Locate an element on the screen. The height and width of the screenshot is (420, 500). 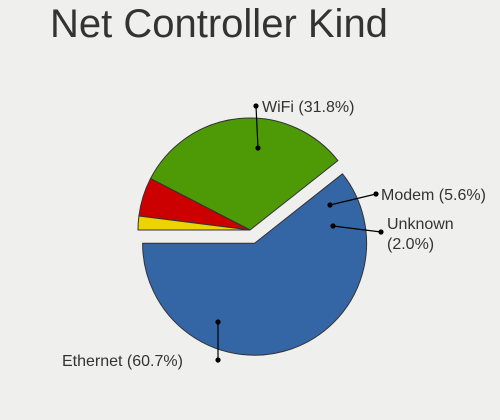
leader-dot-ethernet-inner is located at coordinates (218, 322).